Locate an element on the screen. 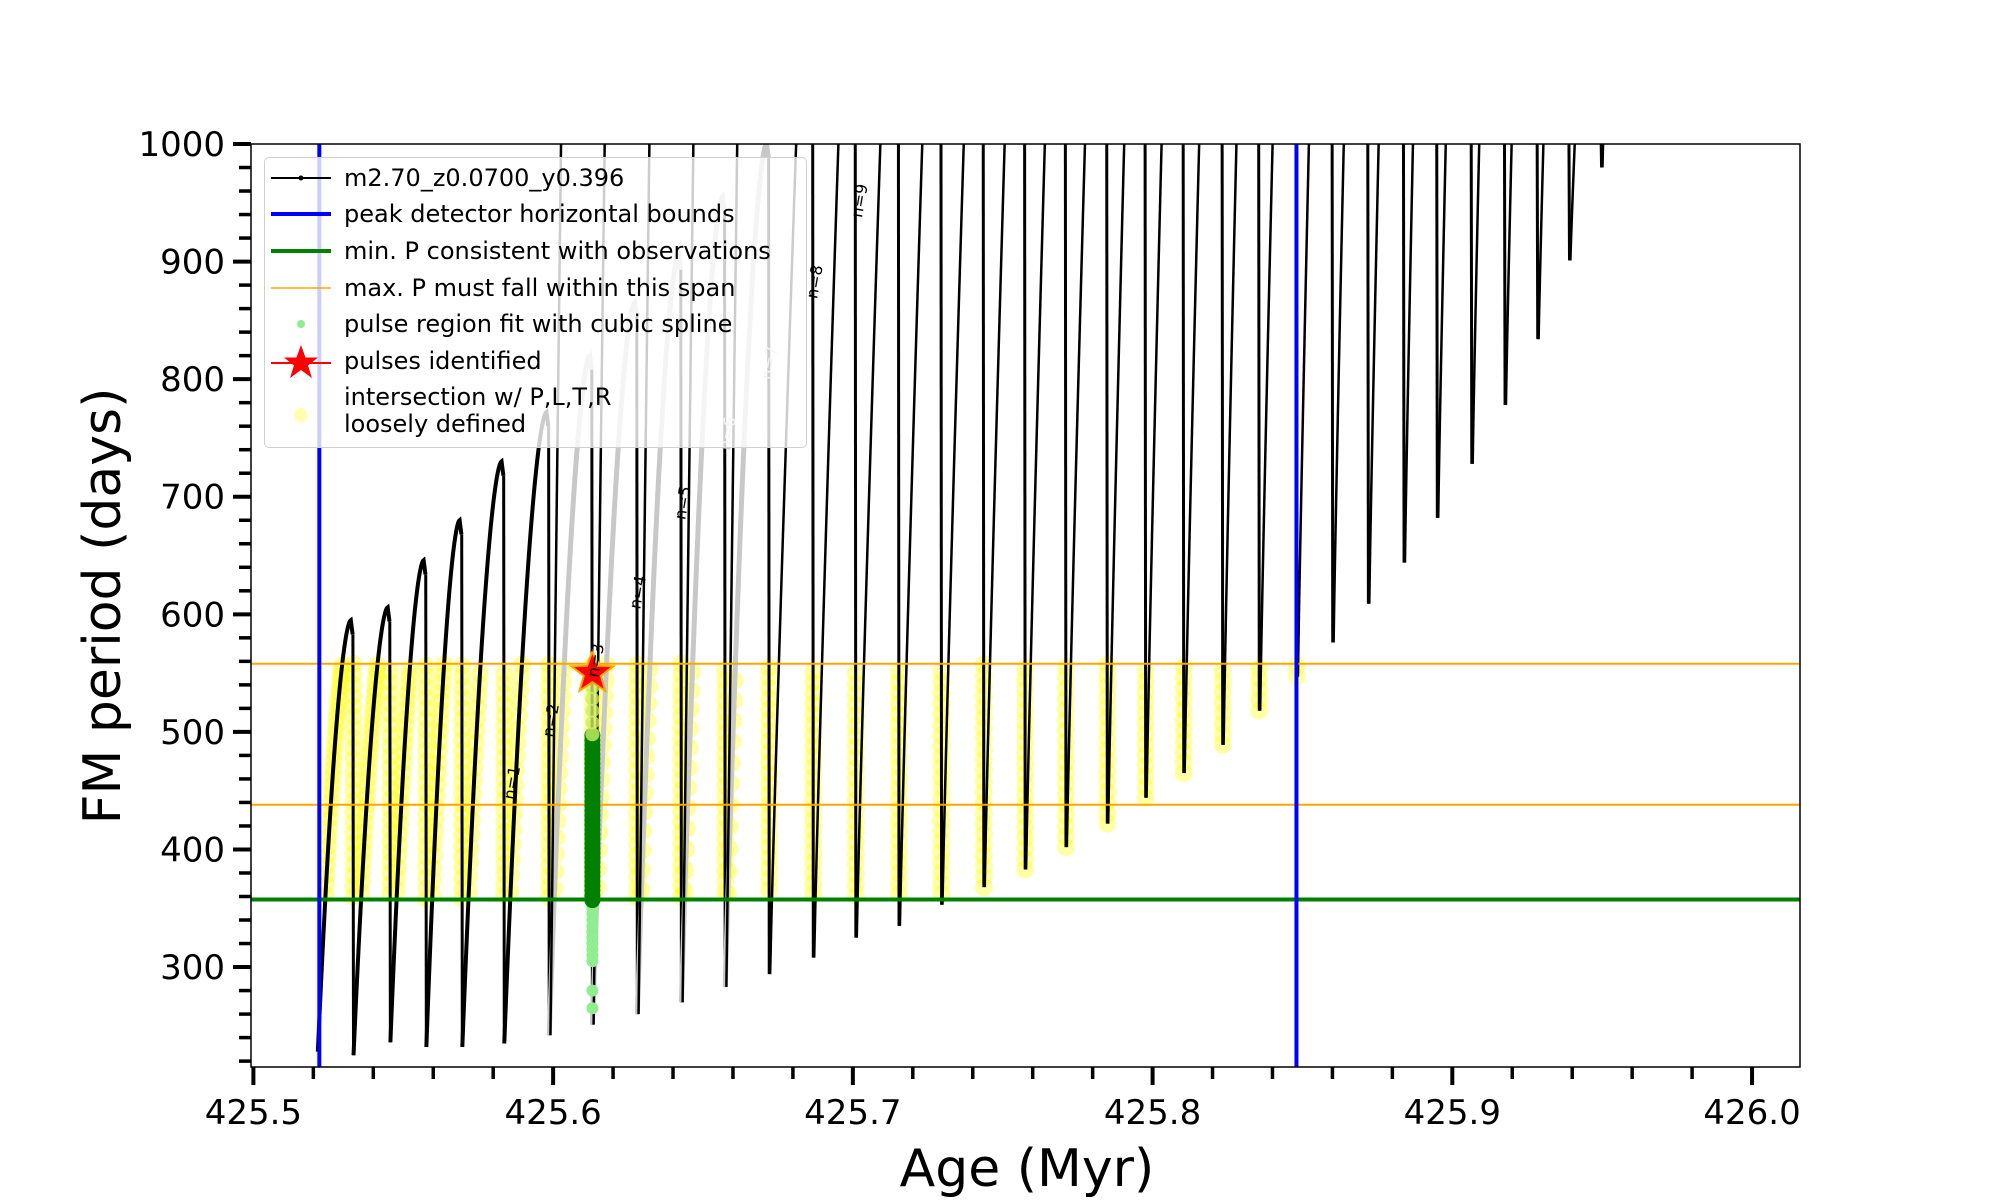 The height and width of the screenshot is (1200, 2000). legend-label: max. P must fall within this span is located at coordinates (540, 288).